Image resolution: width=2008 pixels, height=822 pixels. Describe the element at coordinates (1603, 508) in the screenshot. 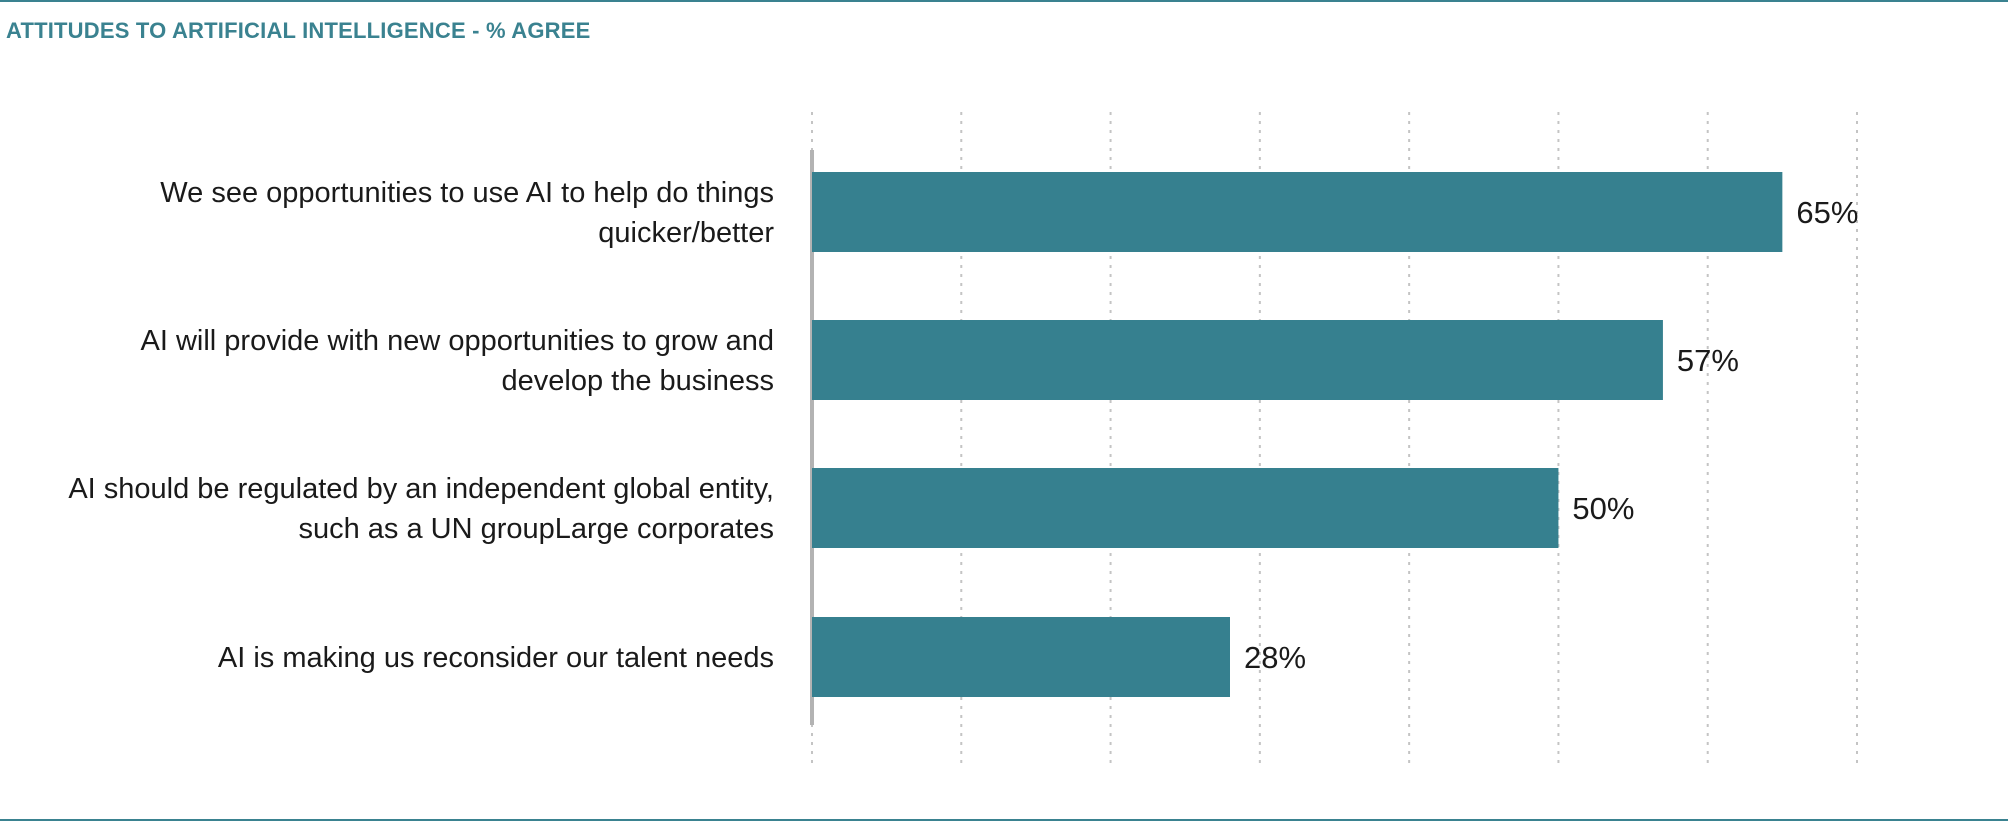

I see `data-label: 50%` at that location.